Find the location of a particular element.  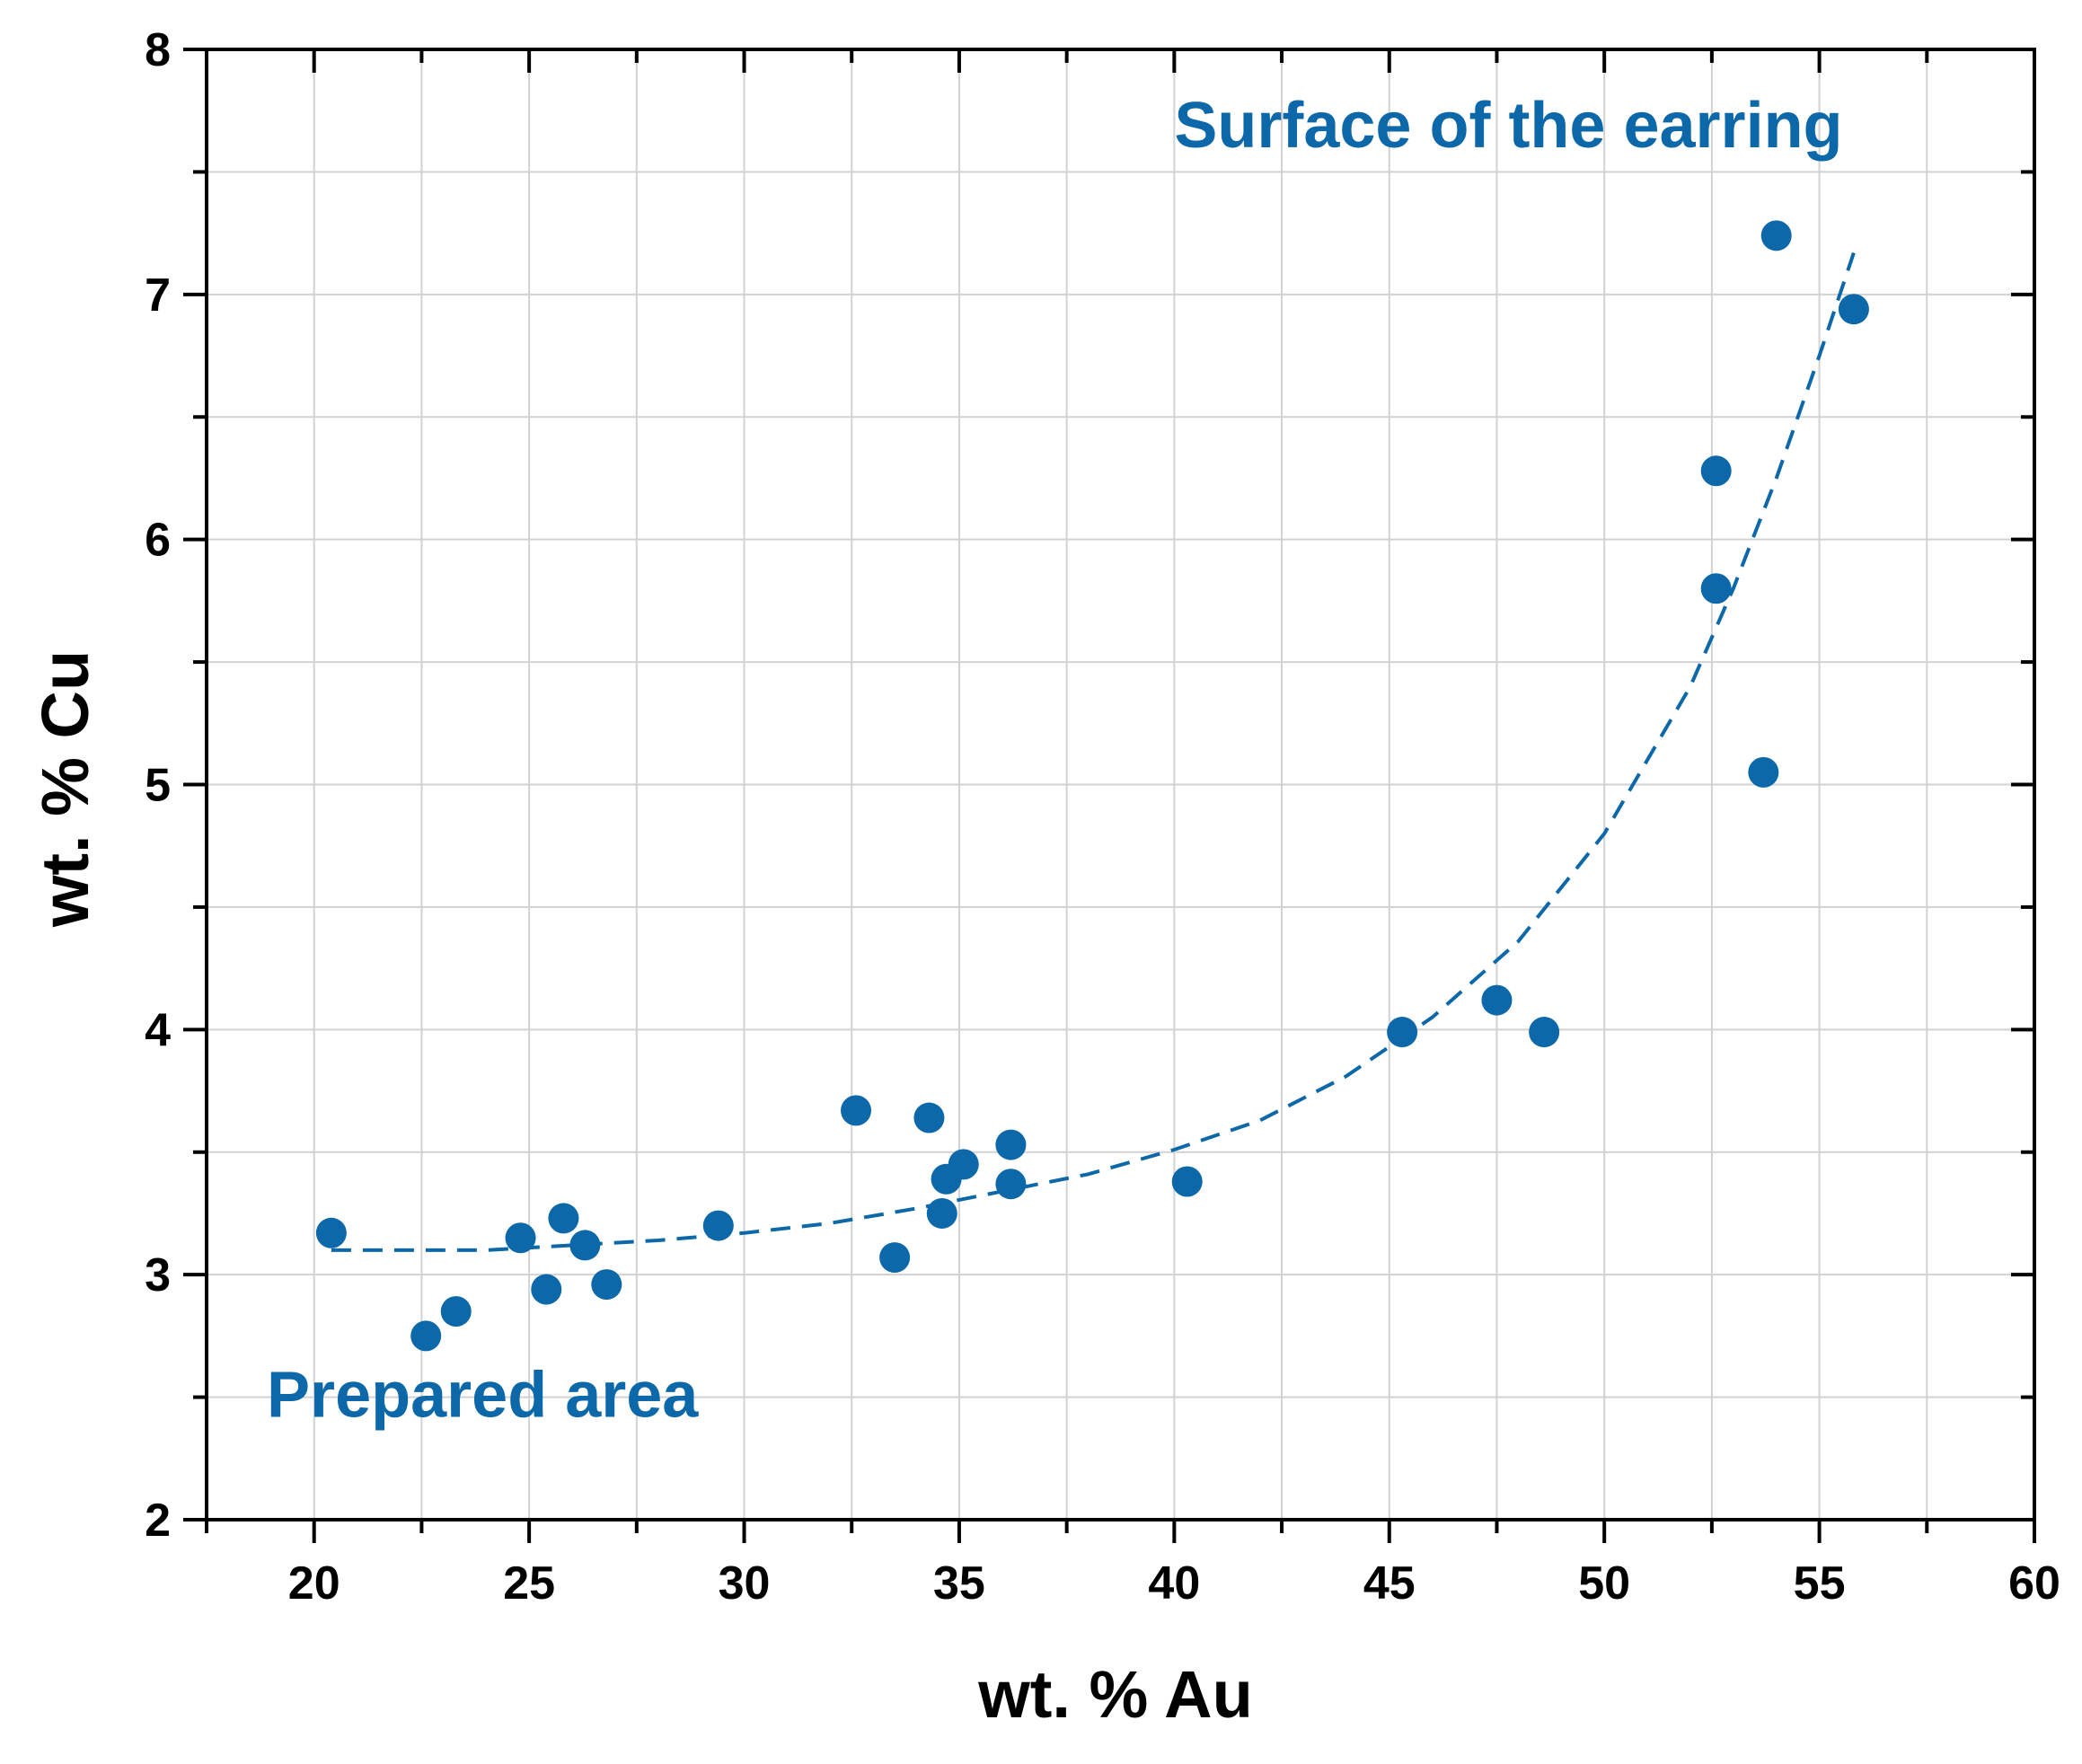

y-tick-label: 7 is located at coordinates (158, 295).